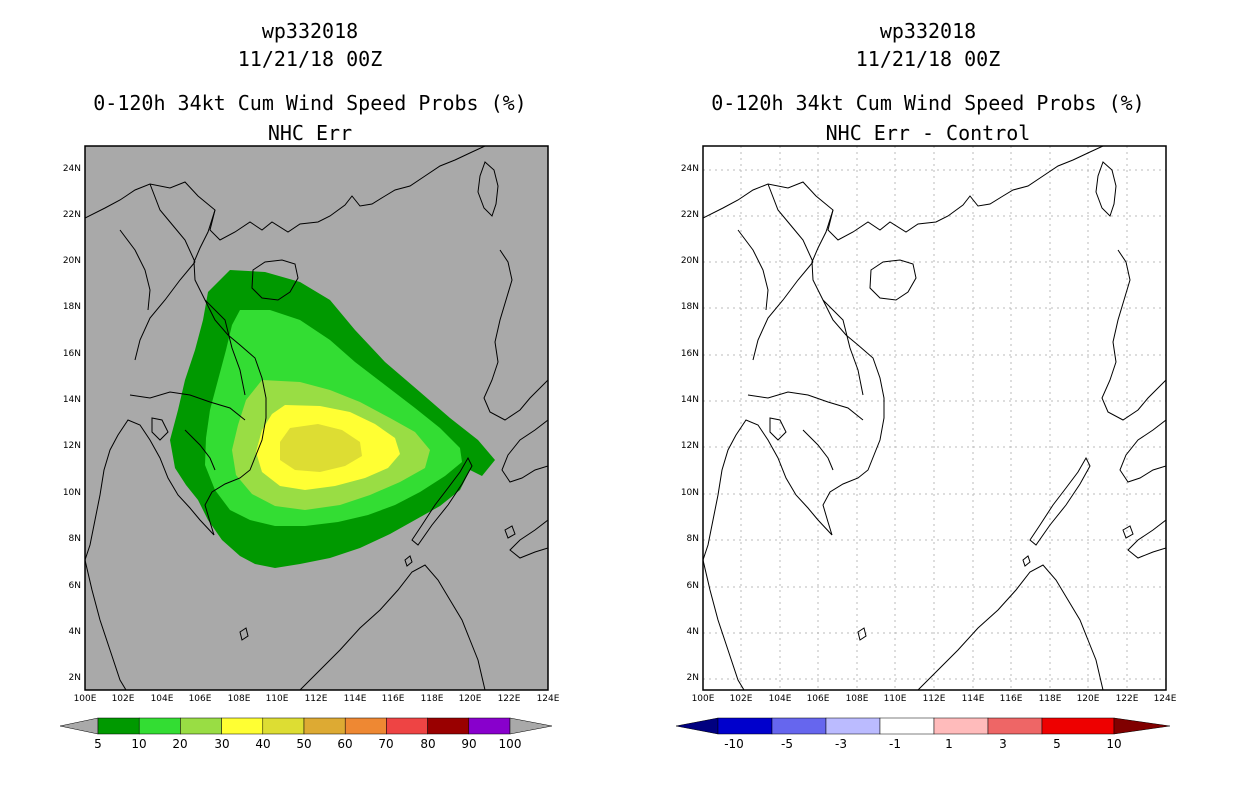 This screenshot has width=1236, height=800. What do you see at coordinates (74, 586) in the screenshot?
I see `left-lat-label: 6N` at bounding box center [74, 586].